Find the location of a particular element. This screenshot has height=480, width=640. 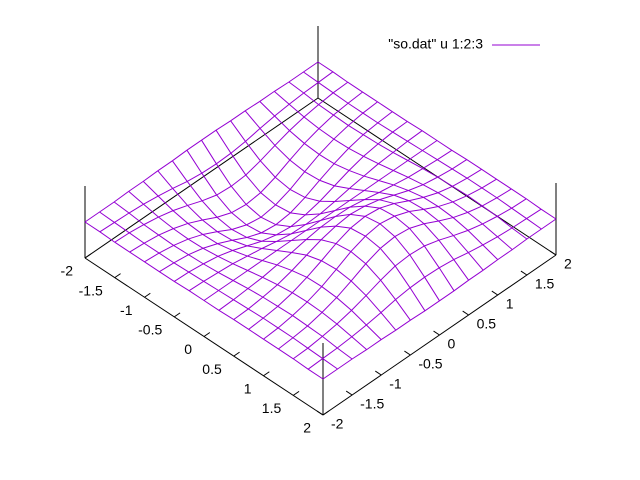

y-tick-label: -2 is located at coordinates (337, 424).